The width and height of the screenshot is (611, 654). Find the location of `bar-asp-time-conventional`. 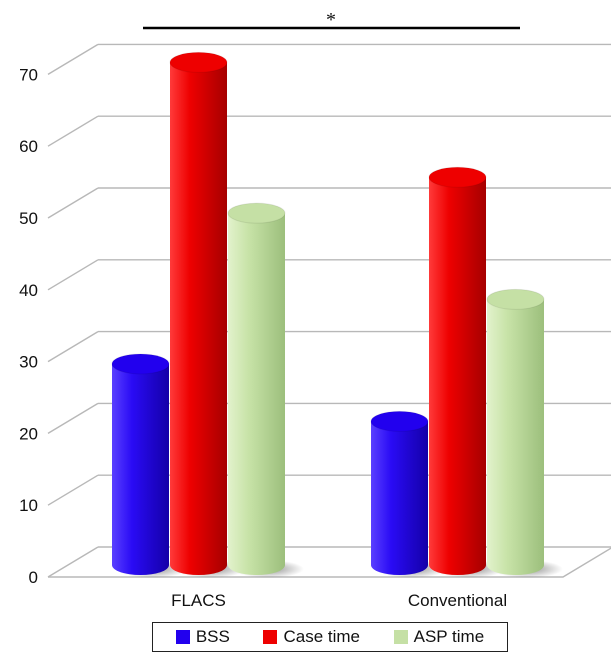

bar-asp-time-conventional is located at coordinates (524, 433).